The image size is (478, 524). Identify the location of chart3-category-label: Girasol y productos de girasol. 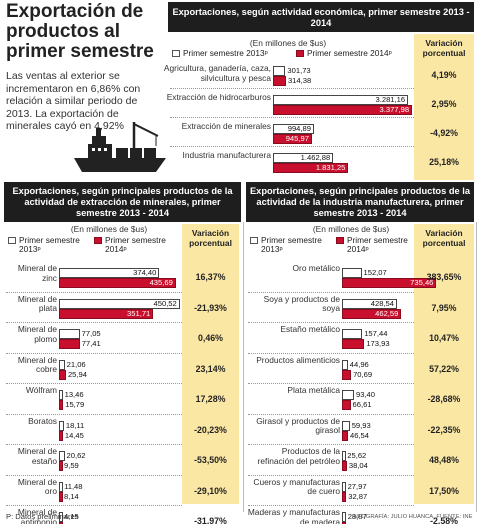
(298, 425).